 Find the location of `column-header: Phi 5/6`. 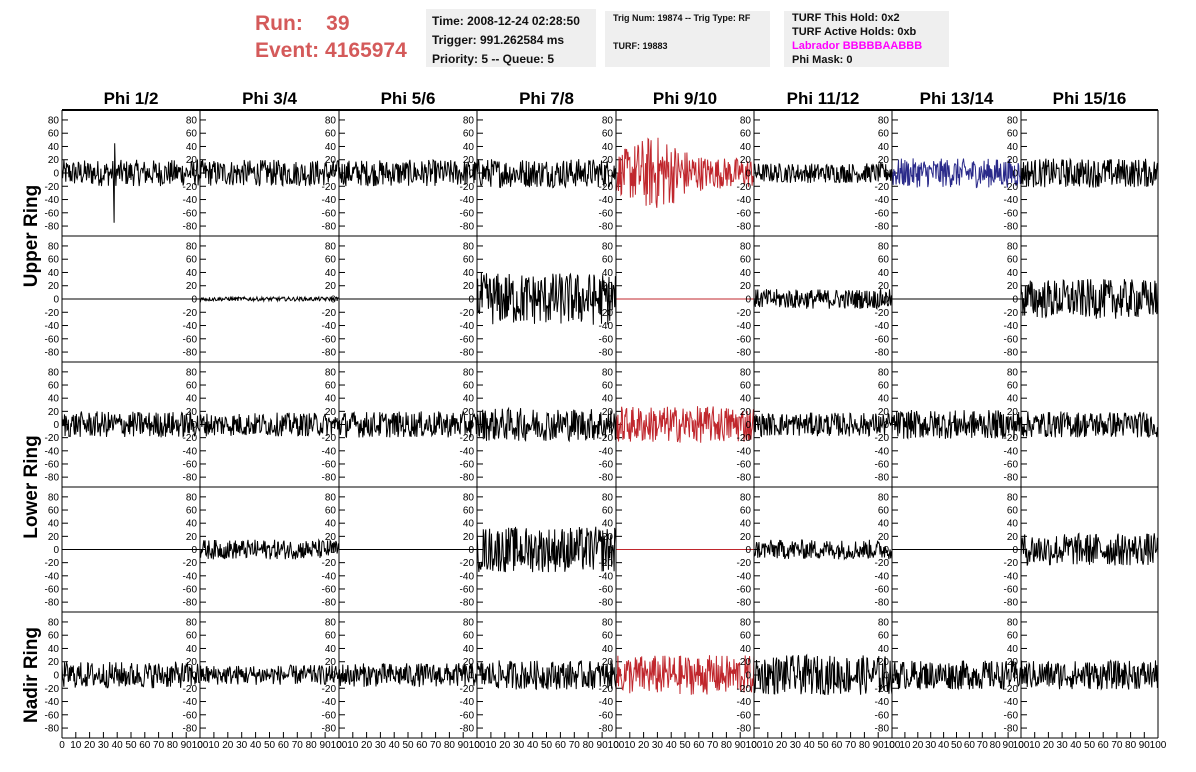

column-header: Phi 5/6 is located at coordinates (408, 98).